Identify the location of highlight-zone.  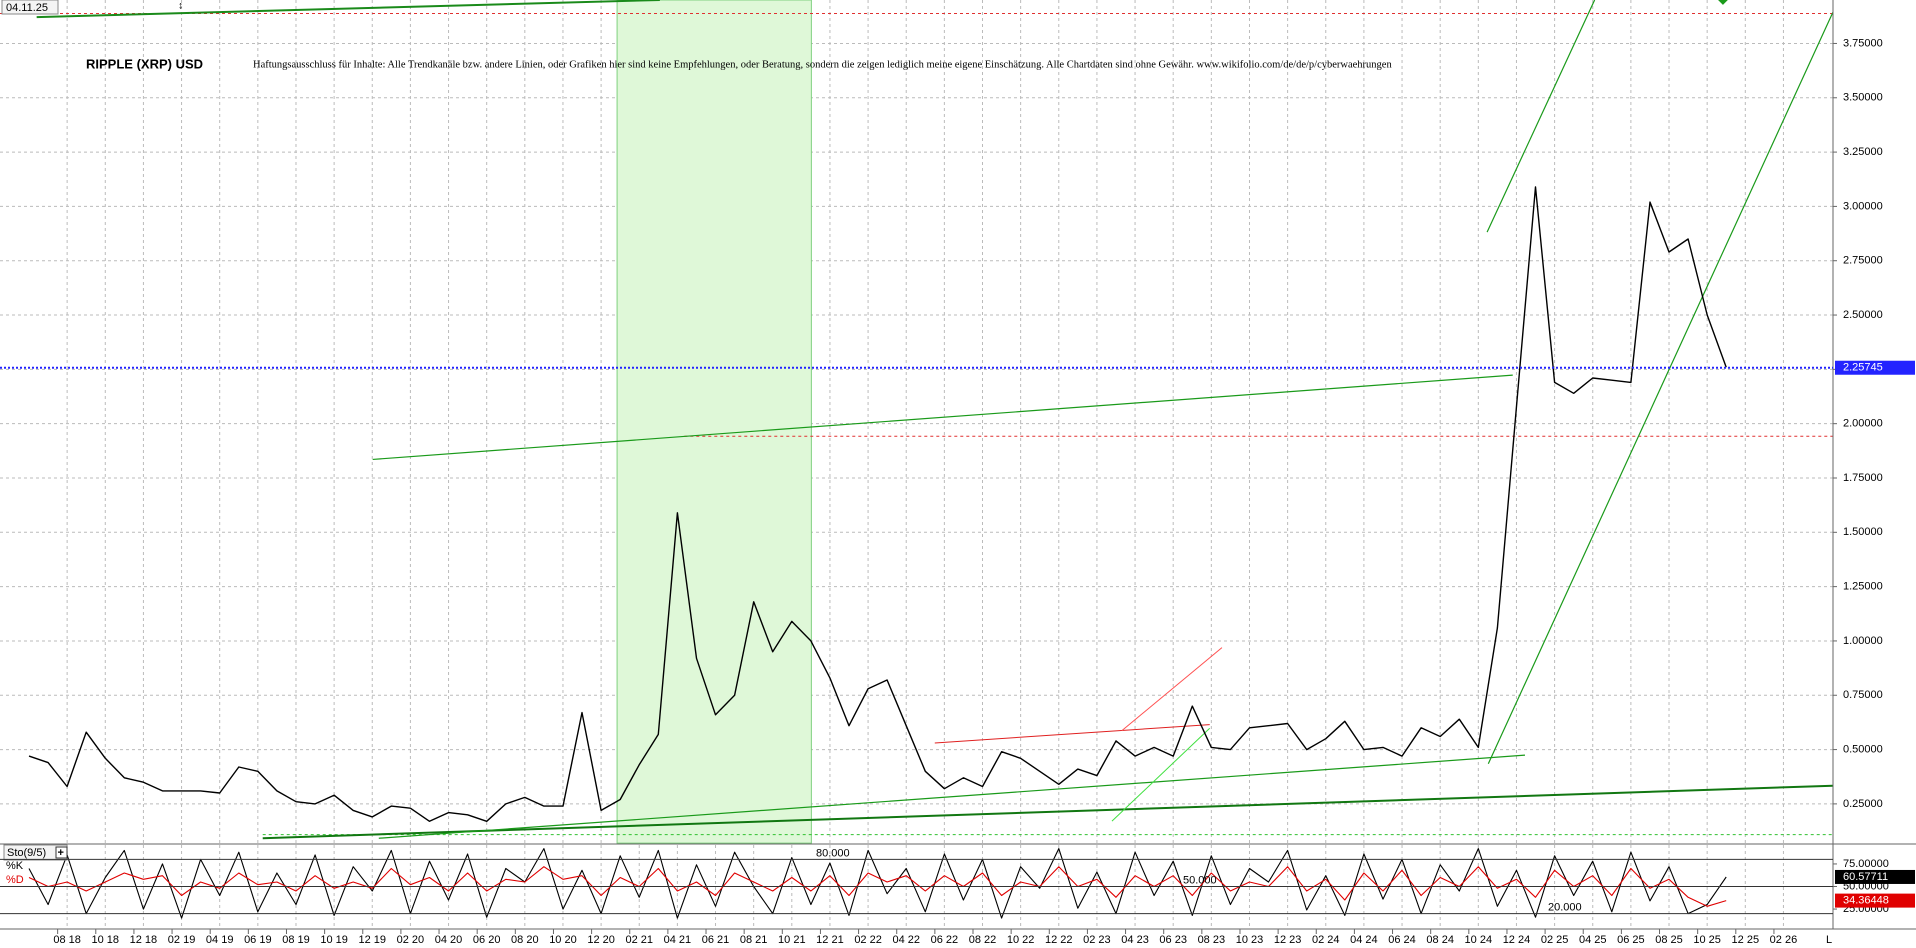
(714, 421).